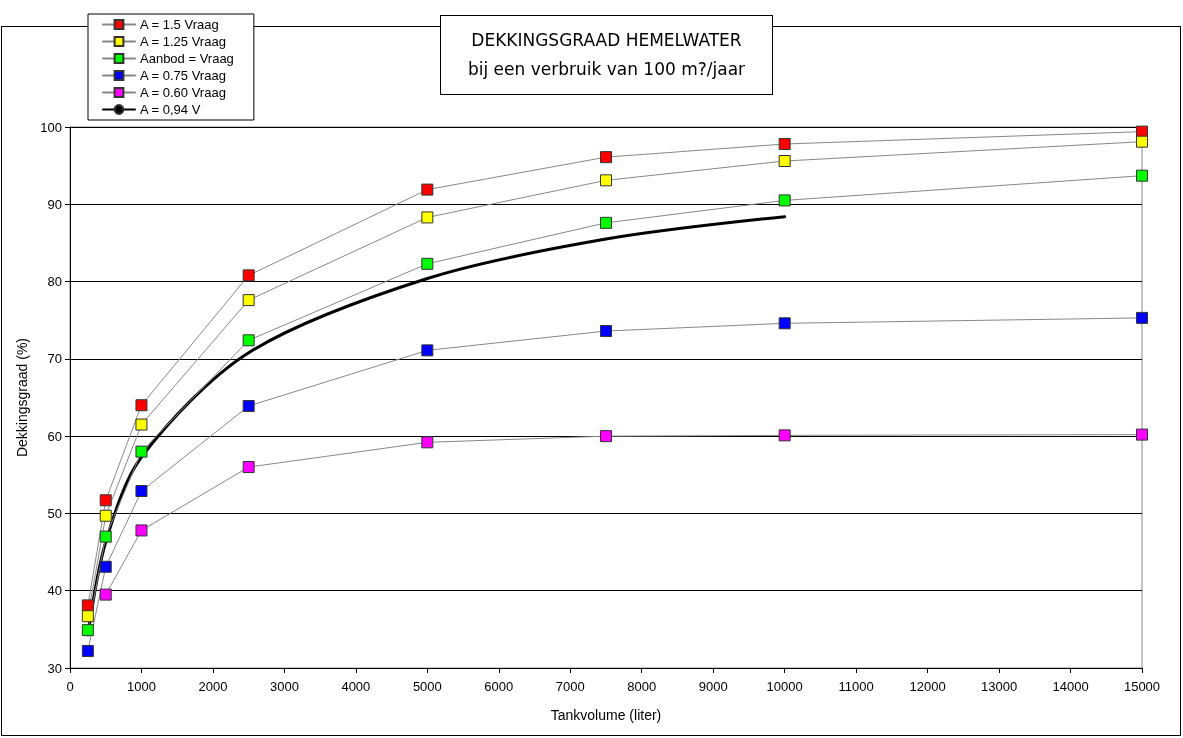  Describe the element at coordinates (179, 24) in the screenshot. I see `legend-label: A = 1.5 Vraag` at that location.